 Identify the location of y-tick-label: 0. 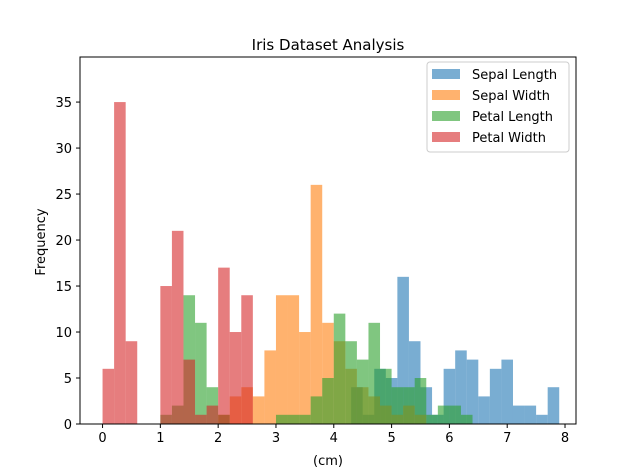
(68, 425).